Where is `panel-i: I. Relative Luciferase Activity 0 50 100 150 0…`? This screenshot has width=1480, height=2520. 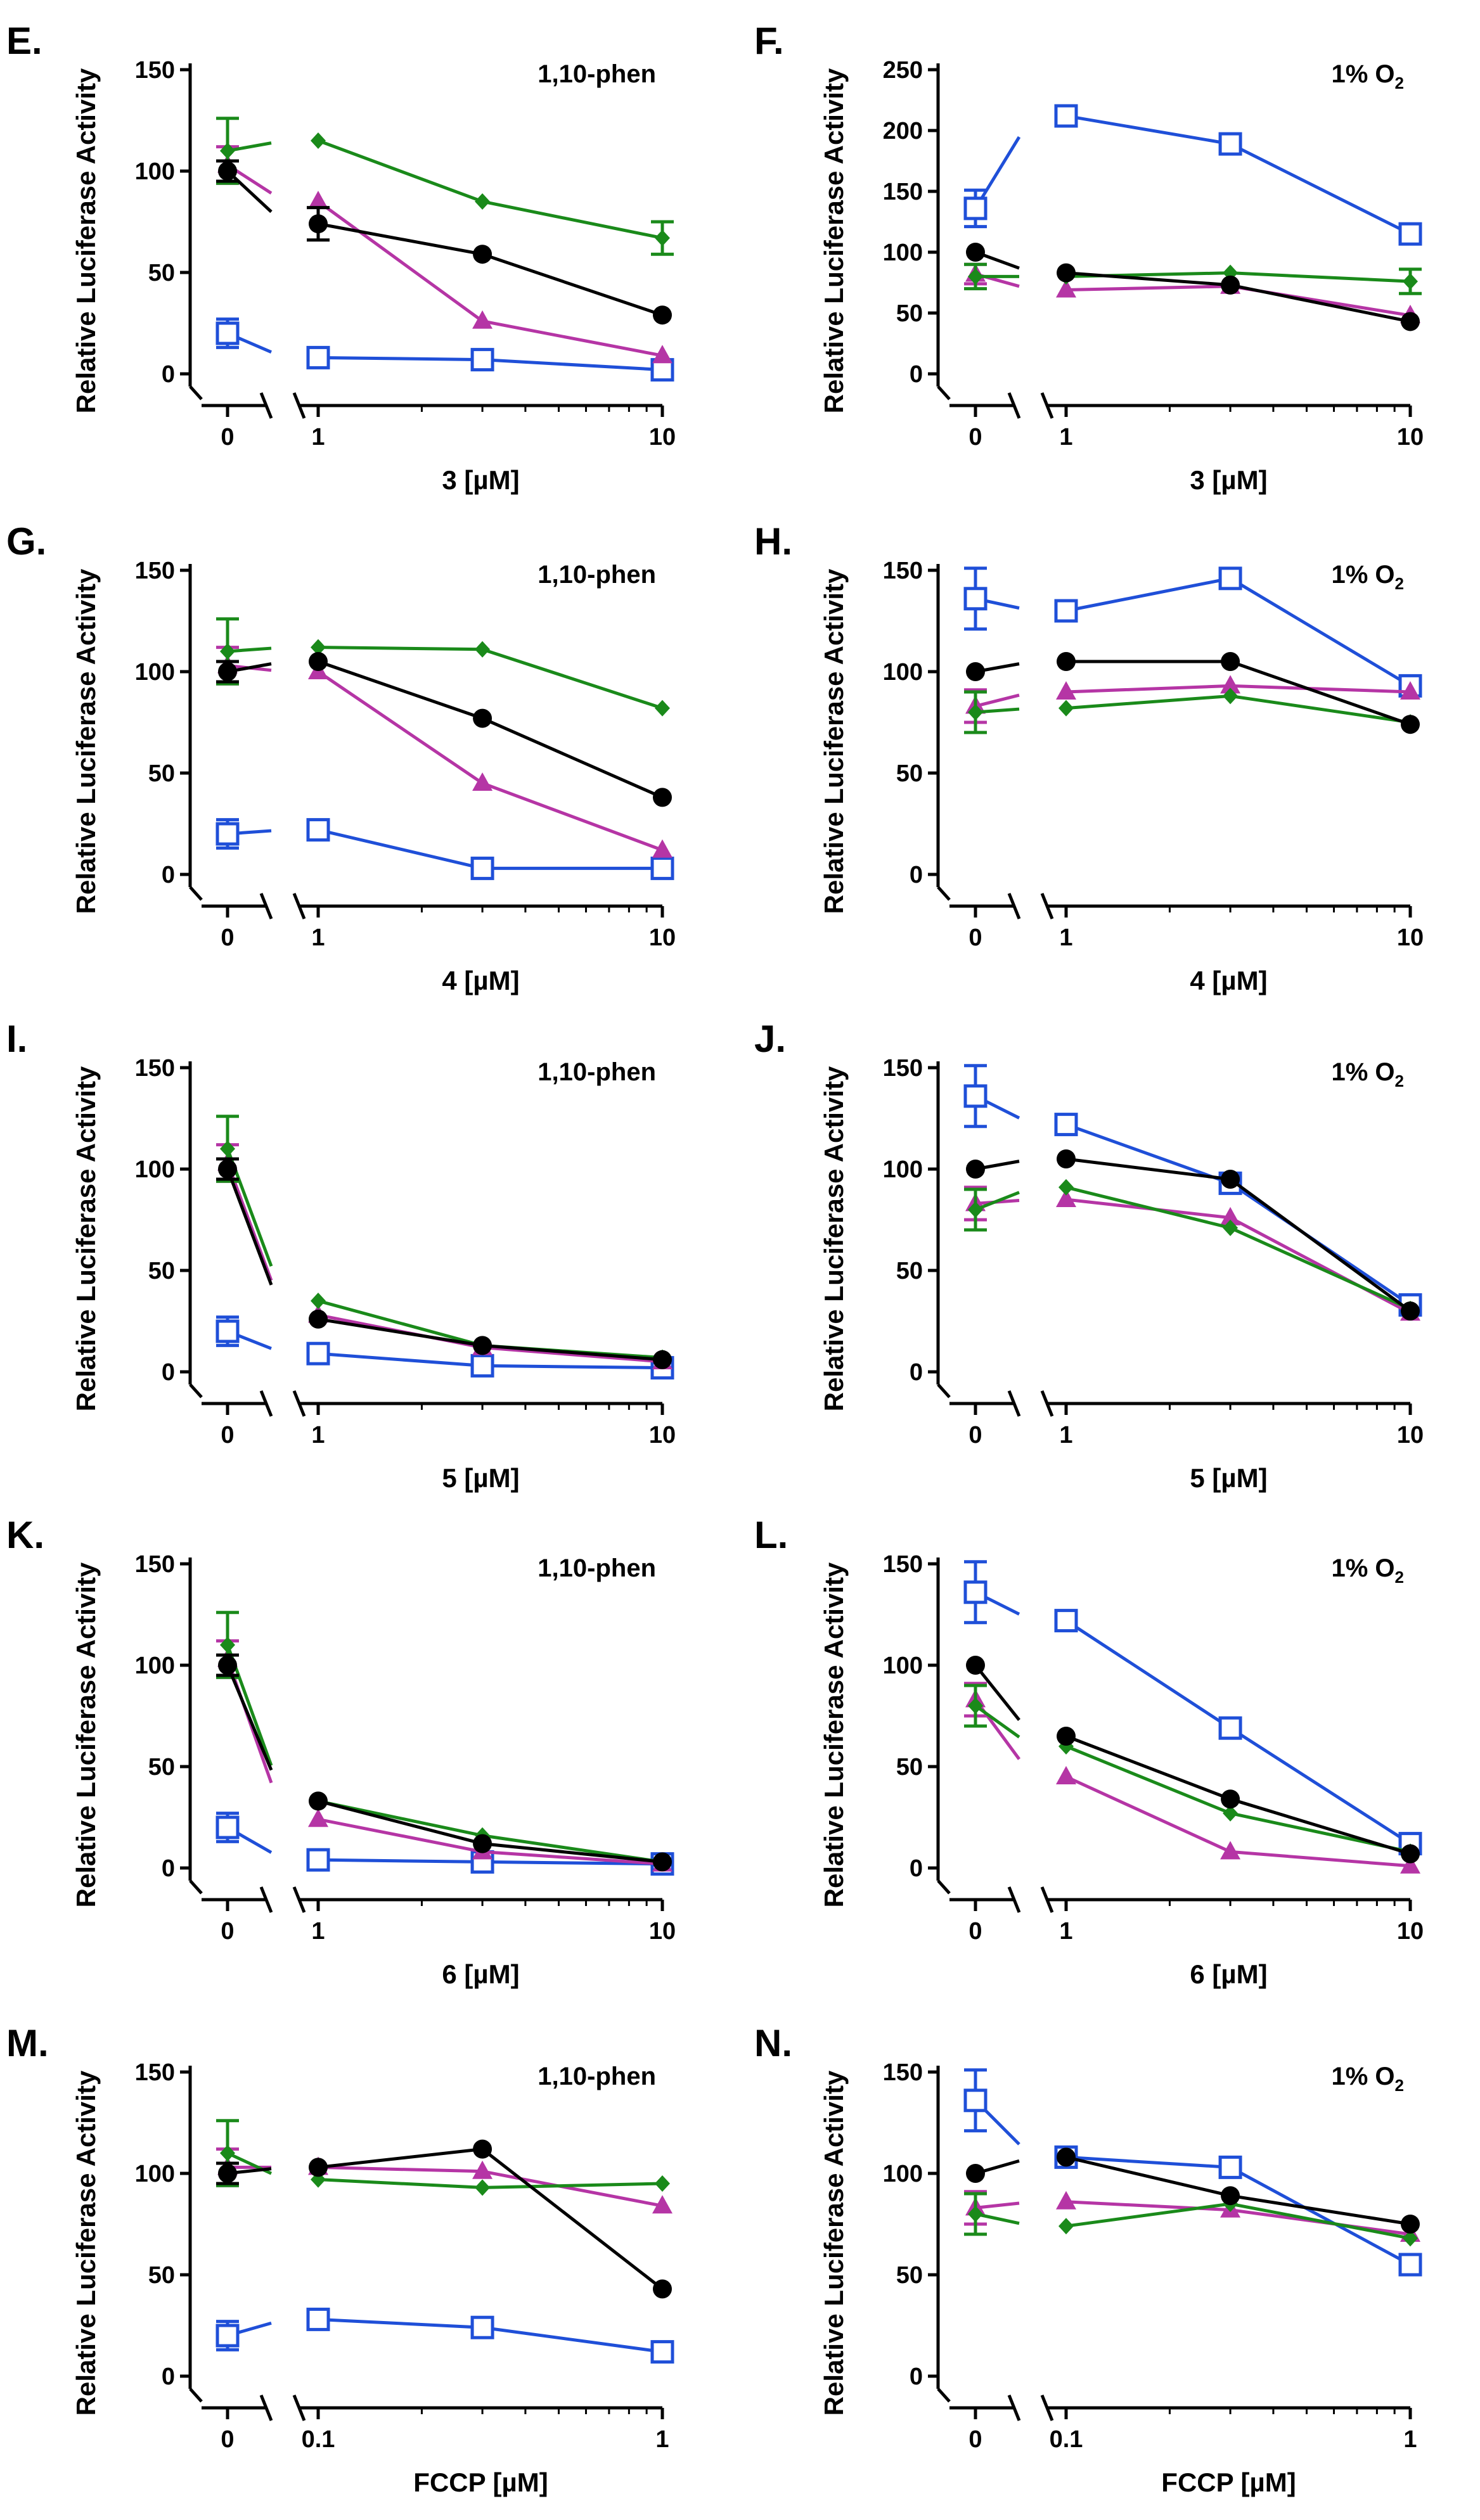
panel-i: I. Relative Luciferase Activity 0 50 100 150 0… is located at coordinates (341, 1255).